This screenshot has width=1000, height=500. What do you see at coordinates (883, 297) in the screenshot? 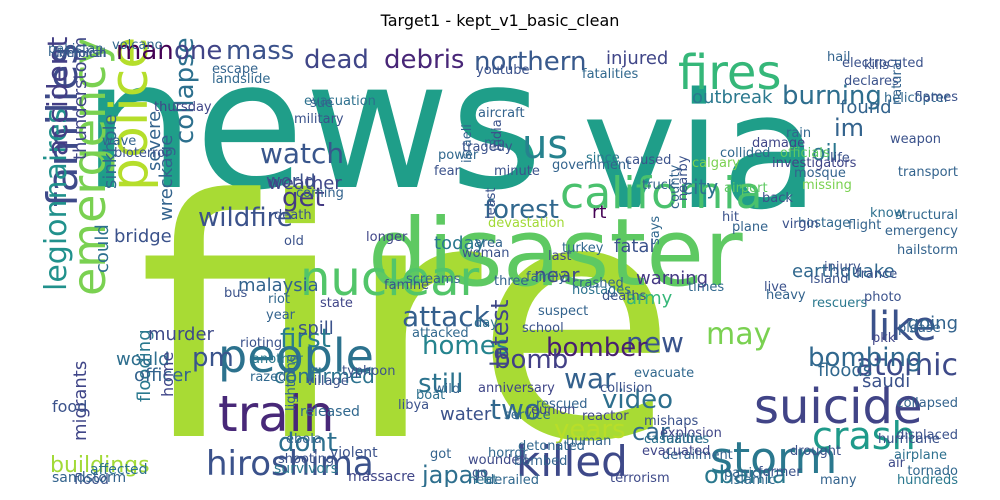
I see `word-photo: photo` at bounding box center [883, 297].